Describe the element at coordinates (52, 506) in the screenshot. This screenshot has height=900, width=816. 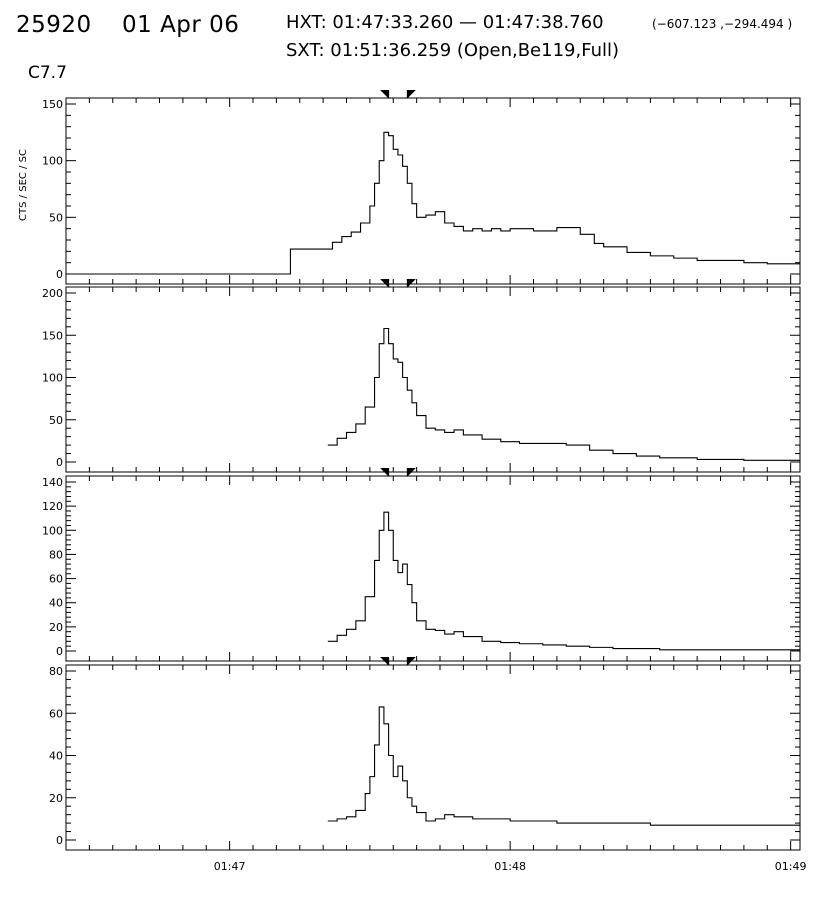
I see `y-tick-label: 120` at that location.